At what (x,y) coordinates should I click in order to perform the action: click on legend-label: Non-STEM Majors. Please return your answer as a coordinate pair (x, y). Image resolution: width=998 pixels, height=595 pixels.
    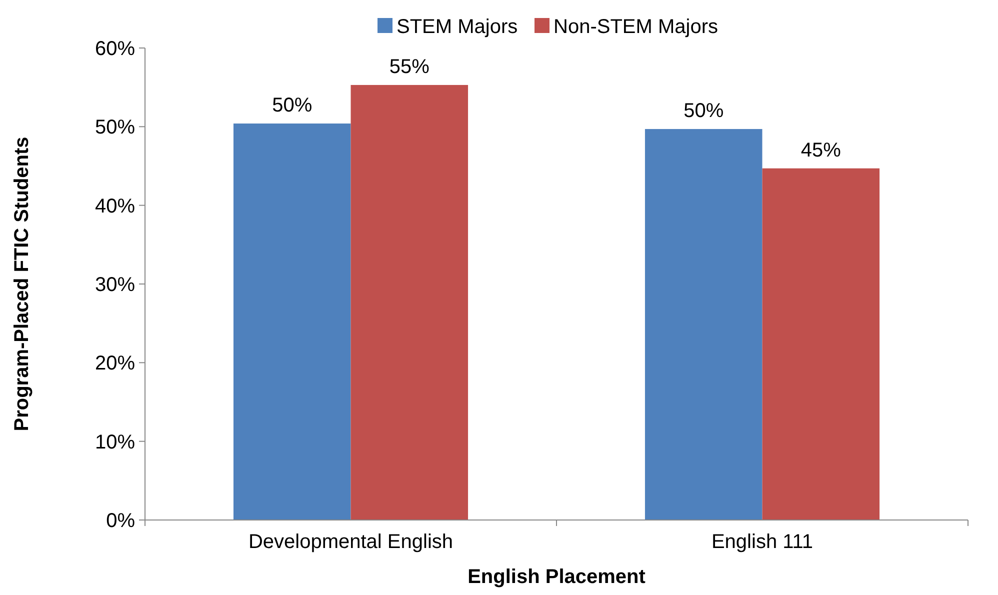
    Looking at the image, I should click on (636, 27).